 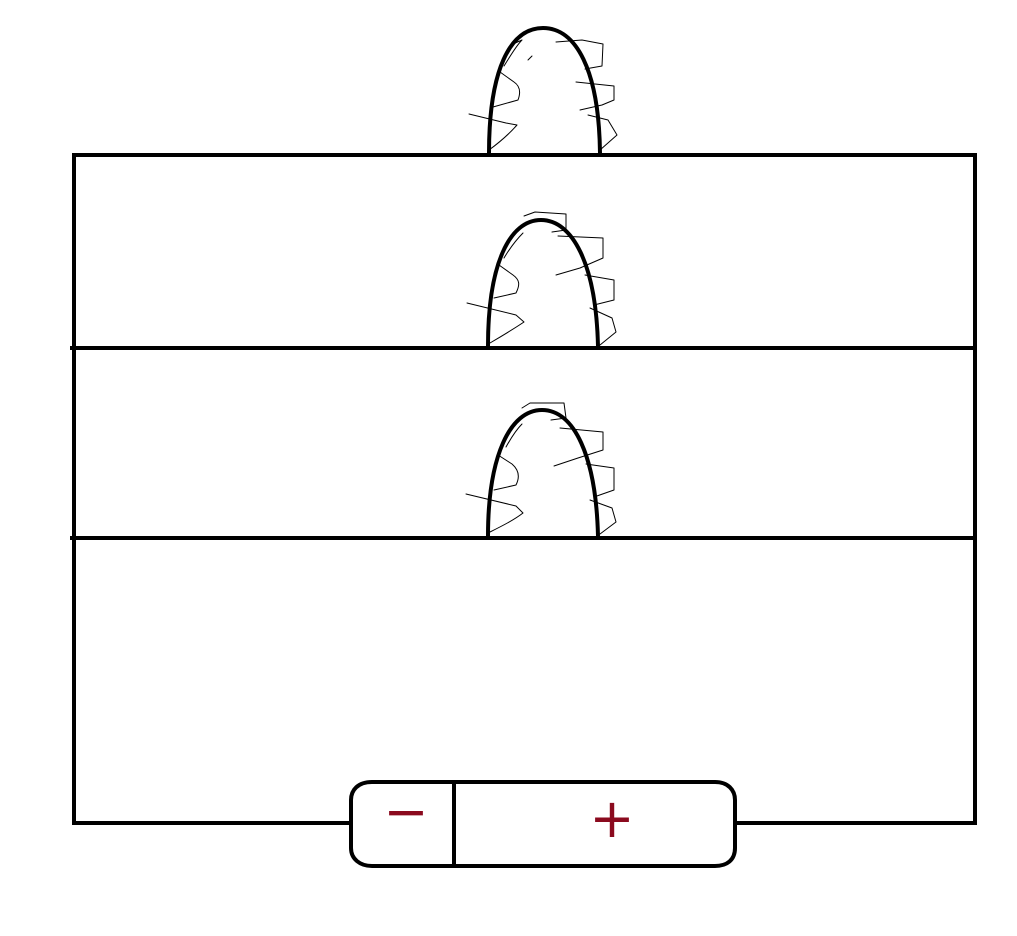 I want to click on bulb-top, so click(x=543, y=90).